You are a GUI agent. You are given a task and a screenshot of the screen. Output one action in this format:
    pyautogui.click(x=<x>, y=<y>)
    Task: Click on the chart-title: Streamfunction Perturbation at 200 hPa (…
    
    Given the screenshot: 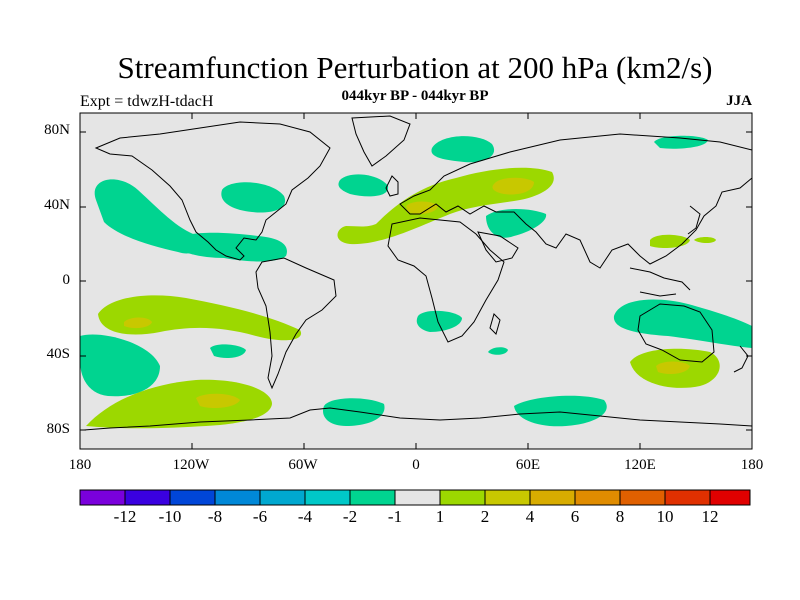 What is the action you would take?
    pyautogui.click(x=415, y=67)
    